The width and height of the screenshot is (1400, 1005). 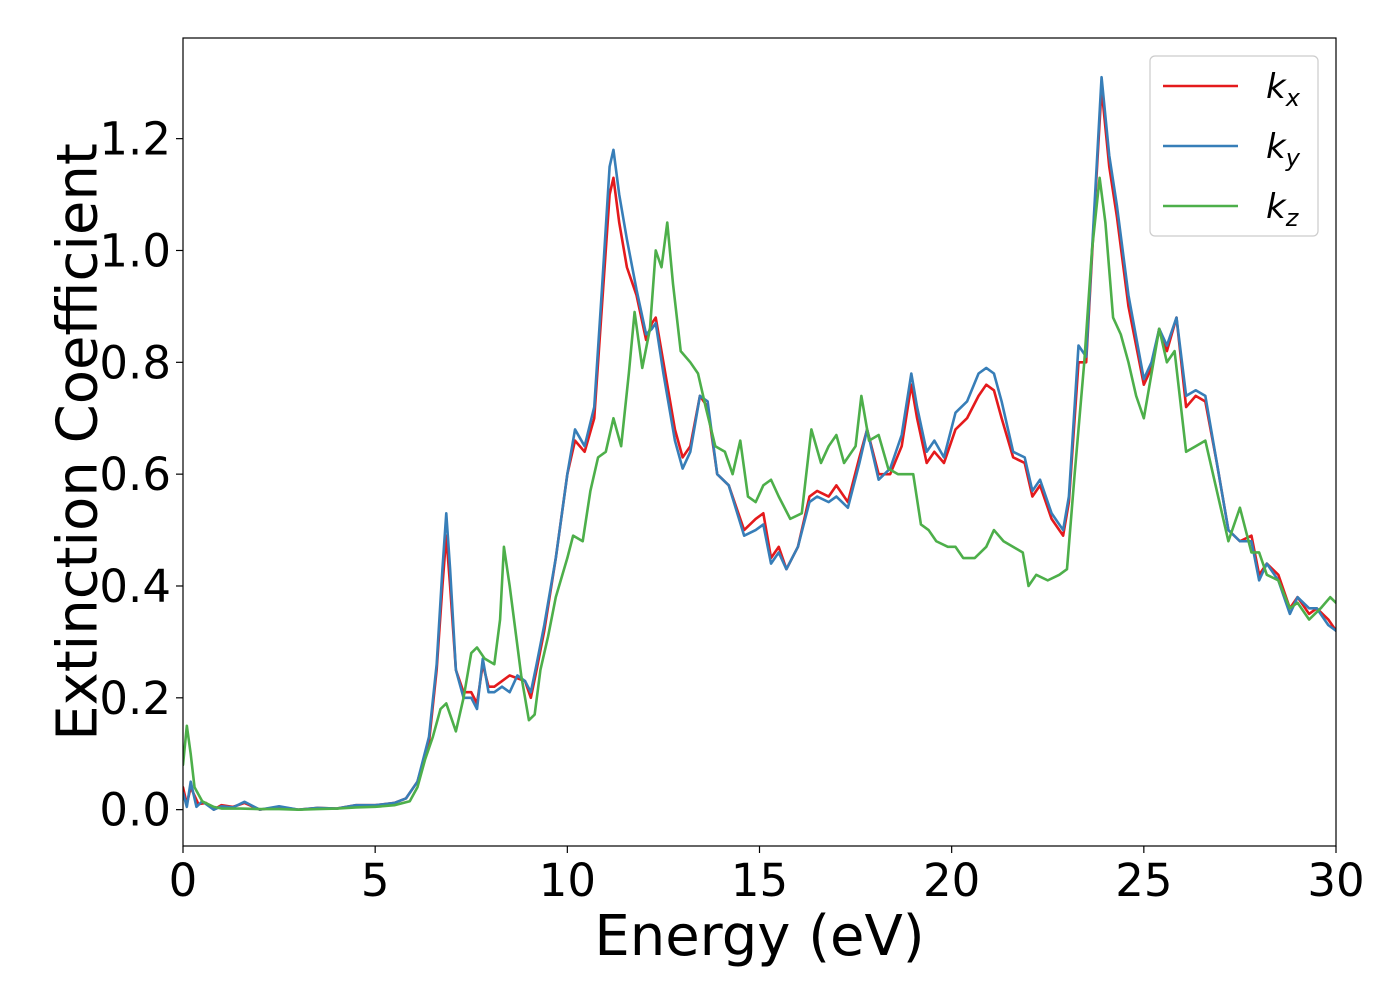 What do you see at coordinates (951, 880) in the screenshot?
I see `x-tick-label: 20` at bounding box center [951, 880].